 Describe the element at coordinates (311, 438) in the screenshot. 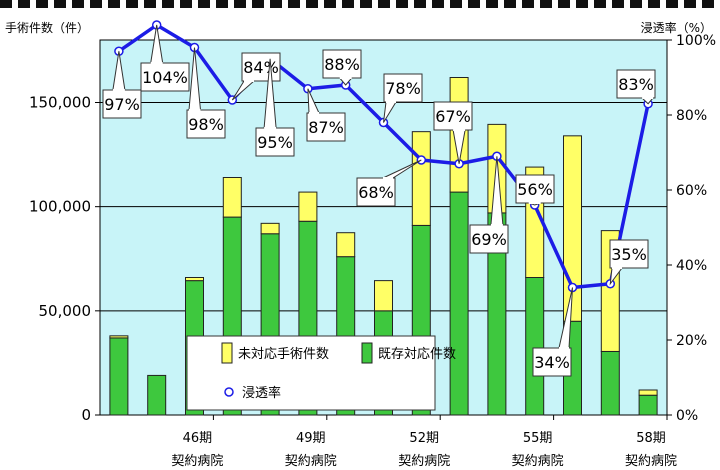

I see `x-tick-period: 49期` at that location.